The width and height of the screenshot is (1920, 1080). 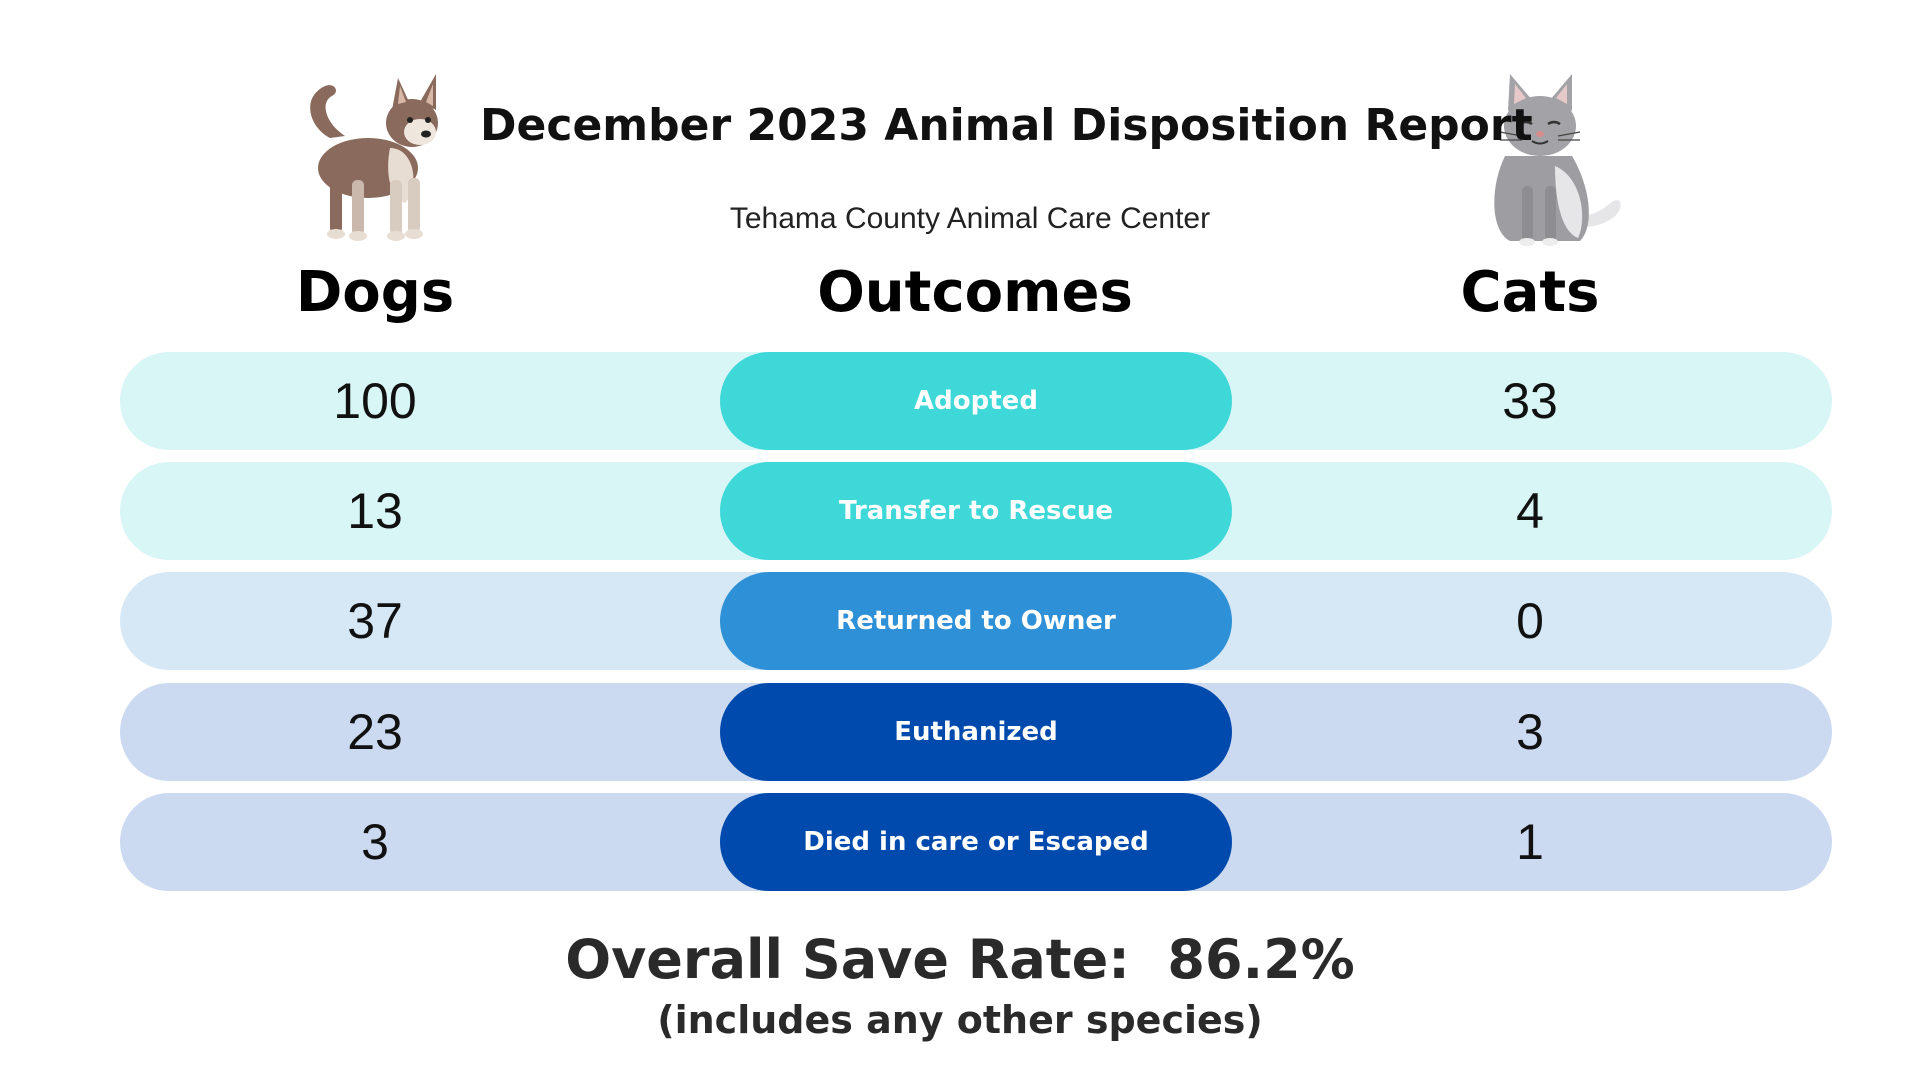 What do you see at coordinates (970, 218) in the screenshot?
I see `report-subtitle: Tehama County Animal Care Center` at bounding box center [970, 218].